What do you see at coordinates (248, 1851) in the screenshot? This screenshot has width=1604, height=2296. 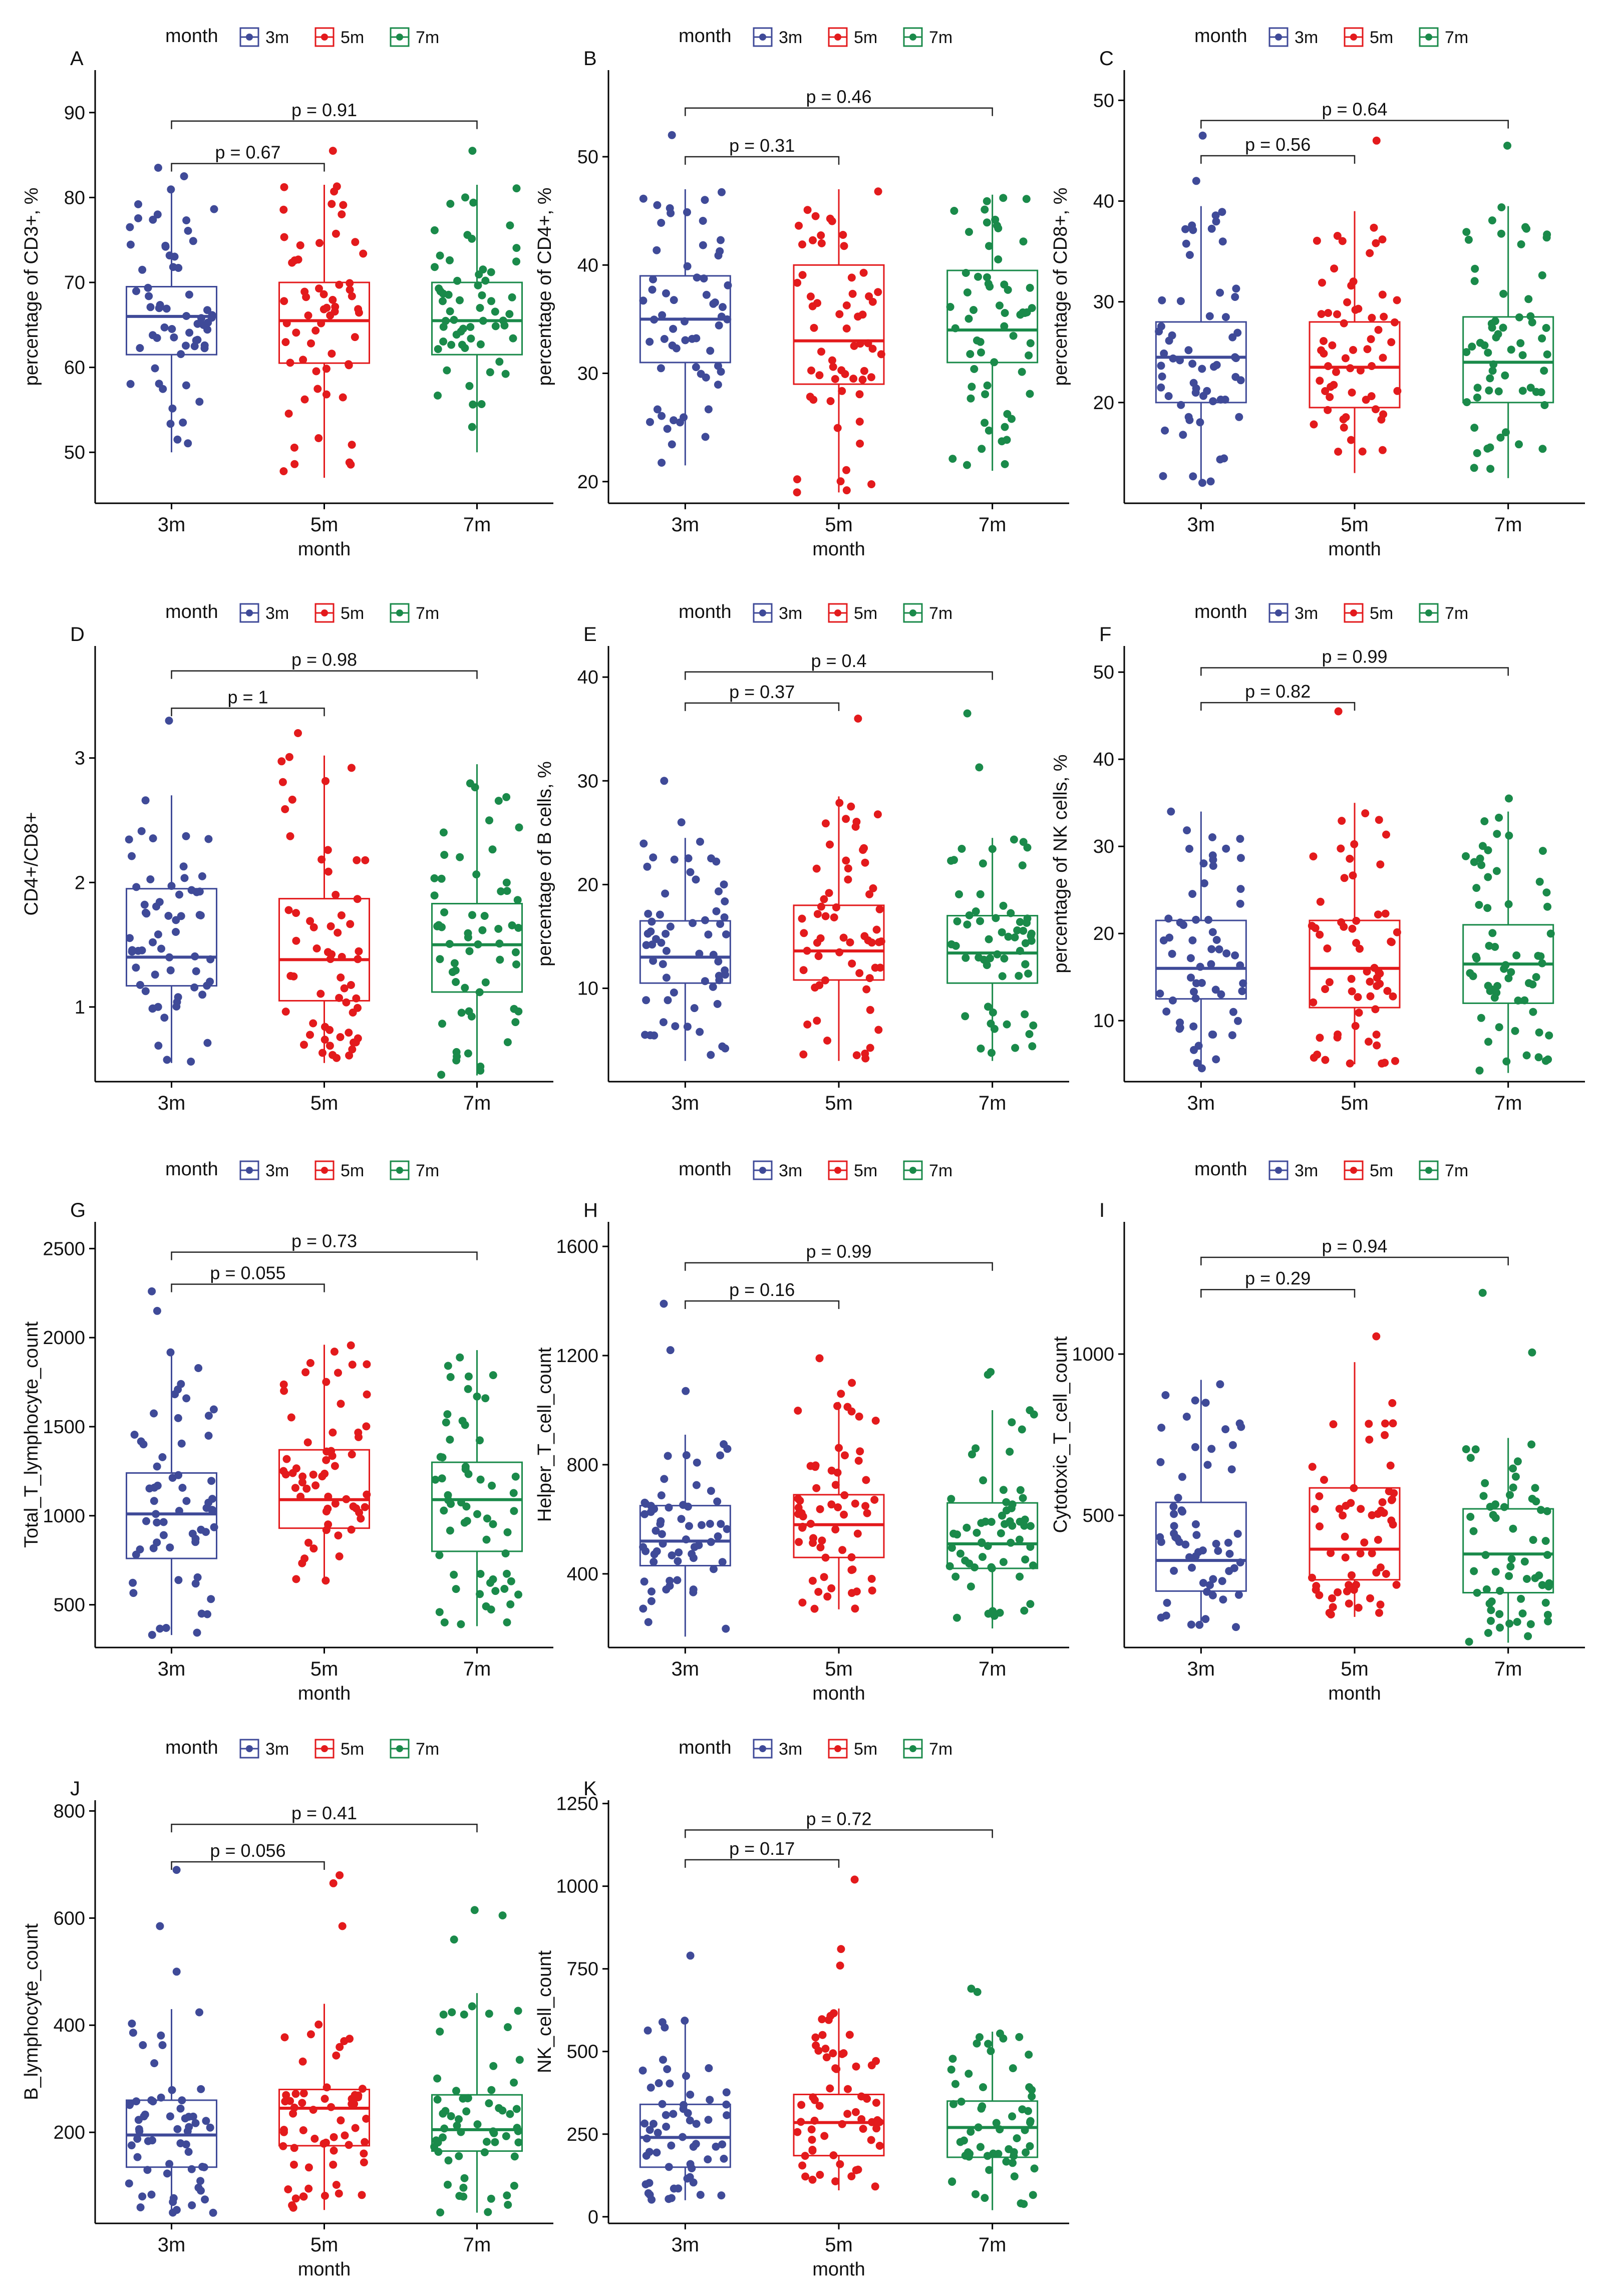 I see `p-value-label: p = 0.056` at bounding box center [248, 1851].